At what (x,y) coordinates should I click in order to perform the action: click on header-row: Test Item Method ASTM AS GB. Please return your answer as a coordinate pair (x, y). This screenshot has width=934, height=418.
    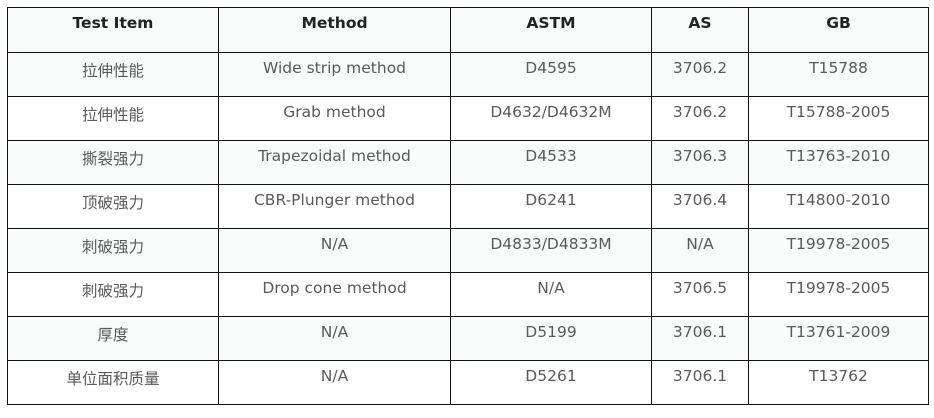
    Looking at the image, I should click on (468, 30).